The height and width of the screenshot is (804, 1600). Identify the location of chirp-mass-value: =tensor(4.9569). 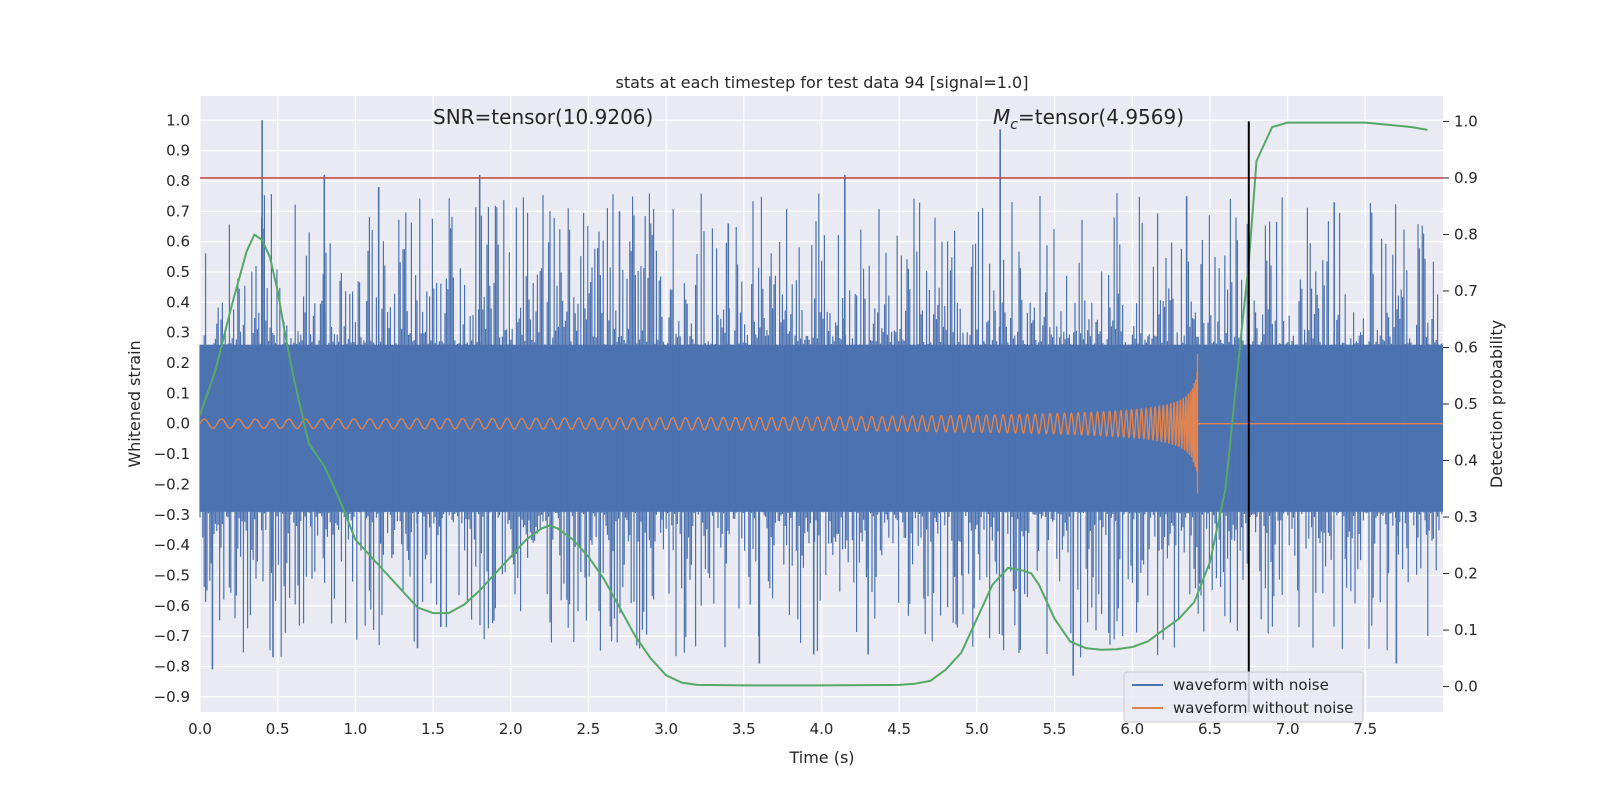
(1101, 117).